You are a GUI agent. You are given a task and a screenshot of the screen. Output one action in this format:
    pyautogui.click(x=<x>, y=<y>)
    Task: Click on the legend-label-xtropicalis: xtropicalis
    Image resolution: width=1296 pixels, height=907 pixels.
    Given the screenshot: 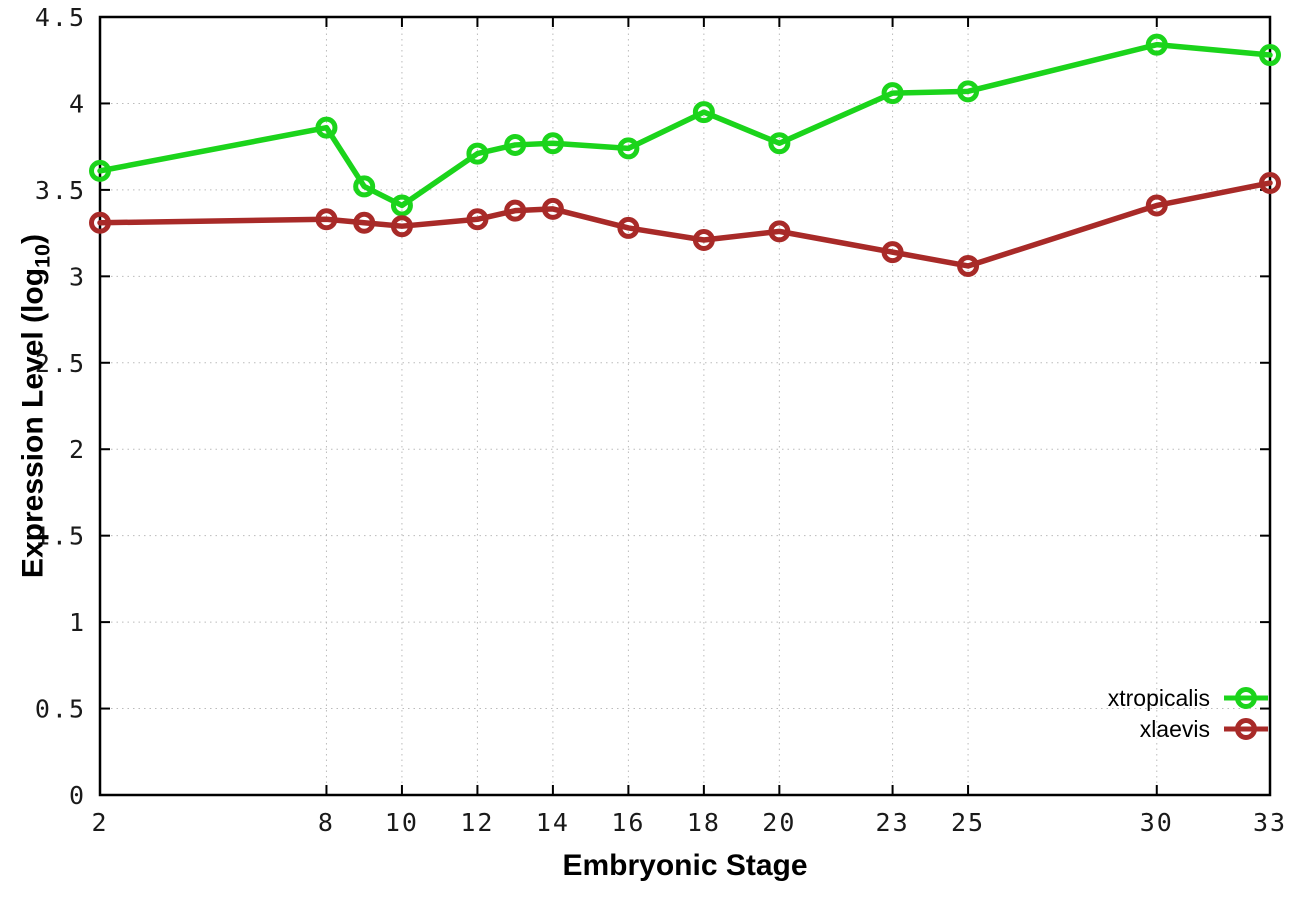 What is the action you would take?
    pyautogui.click(x=1158, y=698)
    